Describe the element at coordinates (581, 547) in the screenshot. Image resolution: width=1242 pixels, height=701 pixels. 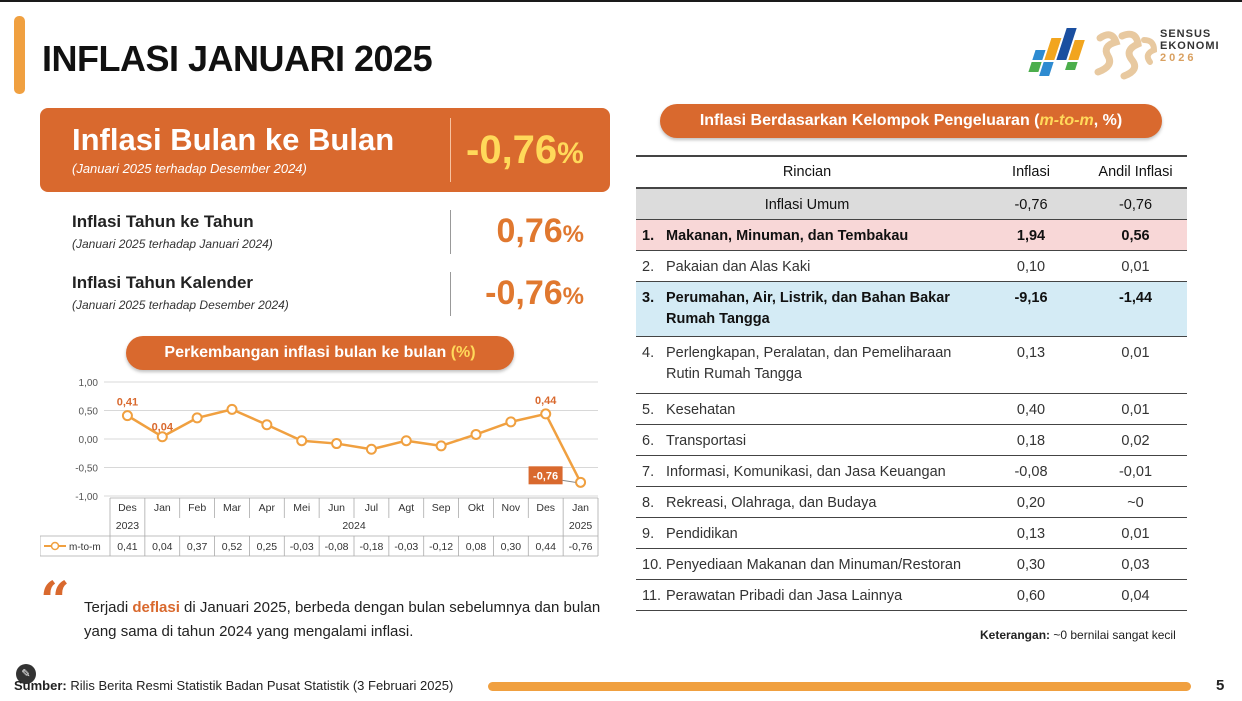
I see `table-value: -0,76` at that location.